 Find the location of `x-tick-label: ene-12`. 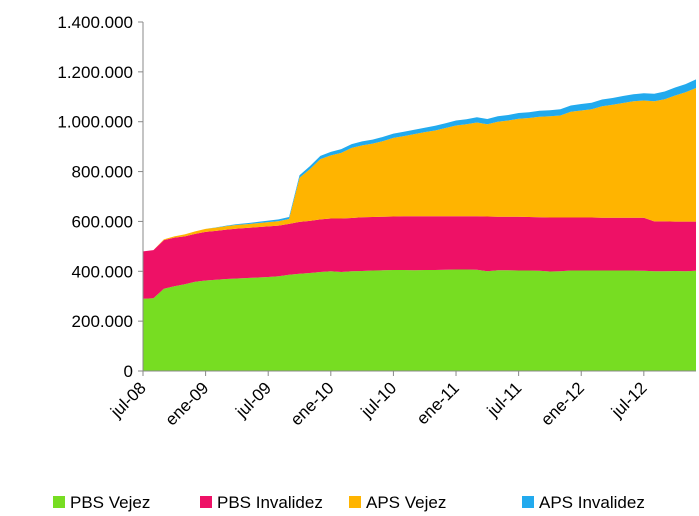

x-tick-label: ene-12 is located at coordinates (562, 403).